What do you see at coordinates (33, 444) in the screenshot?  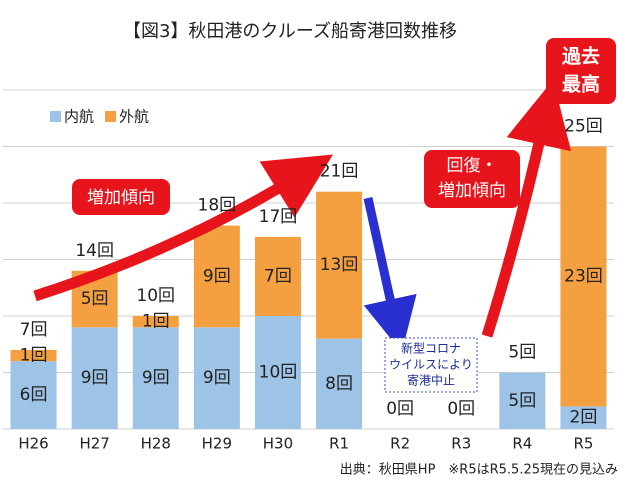 I see `x-tick-label: H26` at bounding box center [33, 444].